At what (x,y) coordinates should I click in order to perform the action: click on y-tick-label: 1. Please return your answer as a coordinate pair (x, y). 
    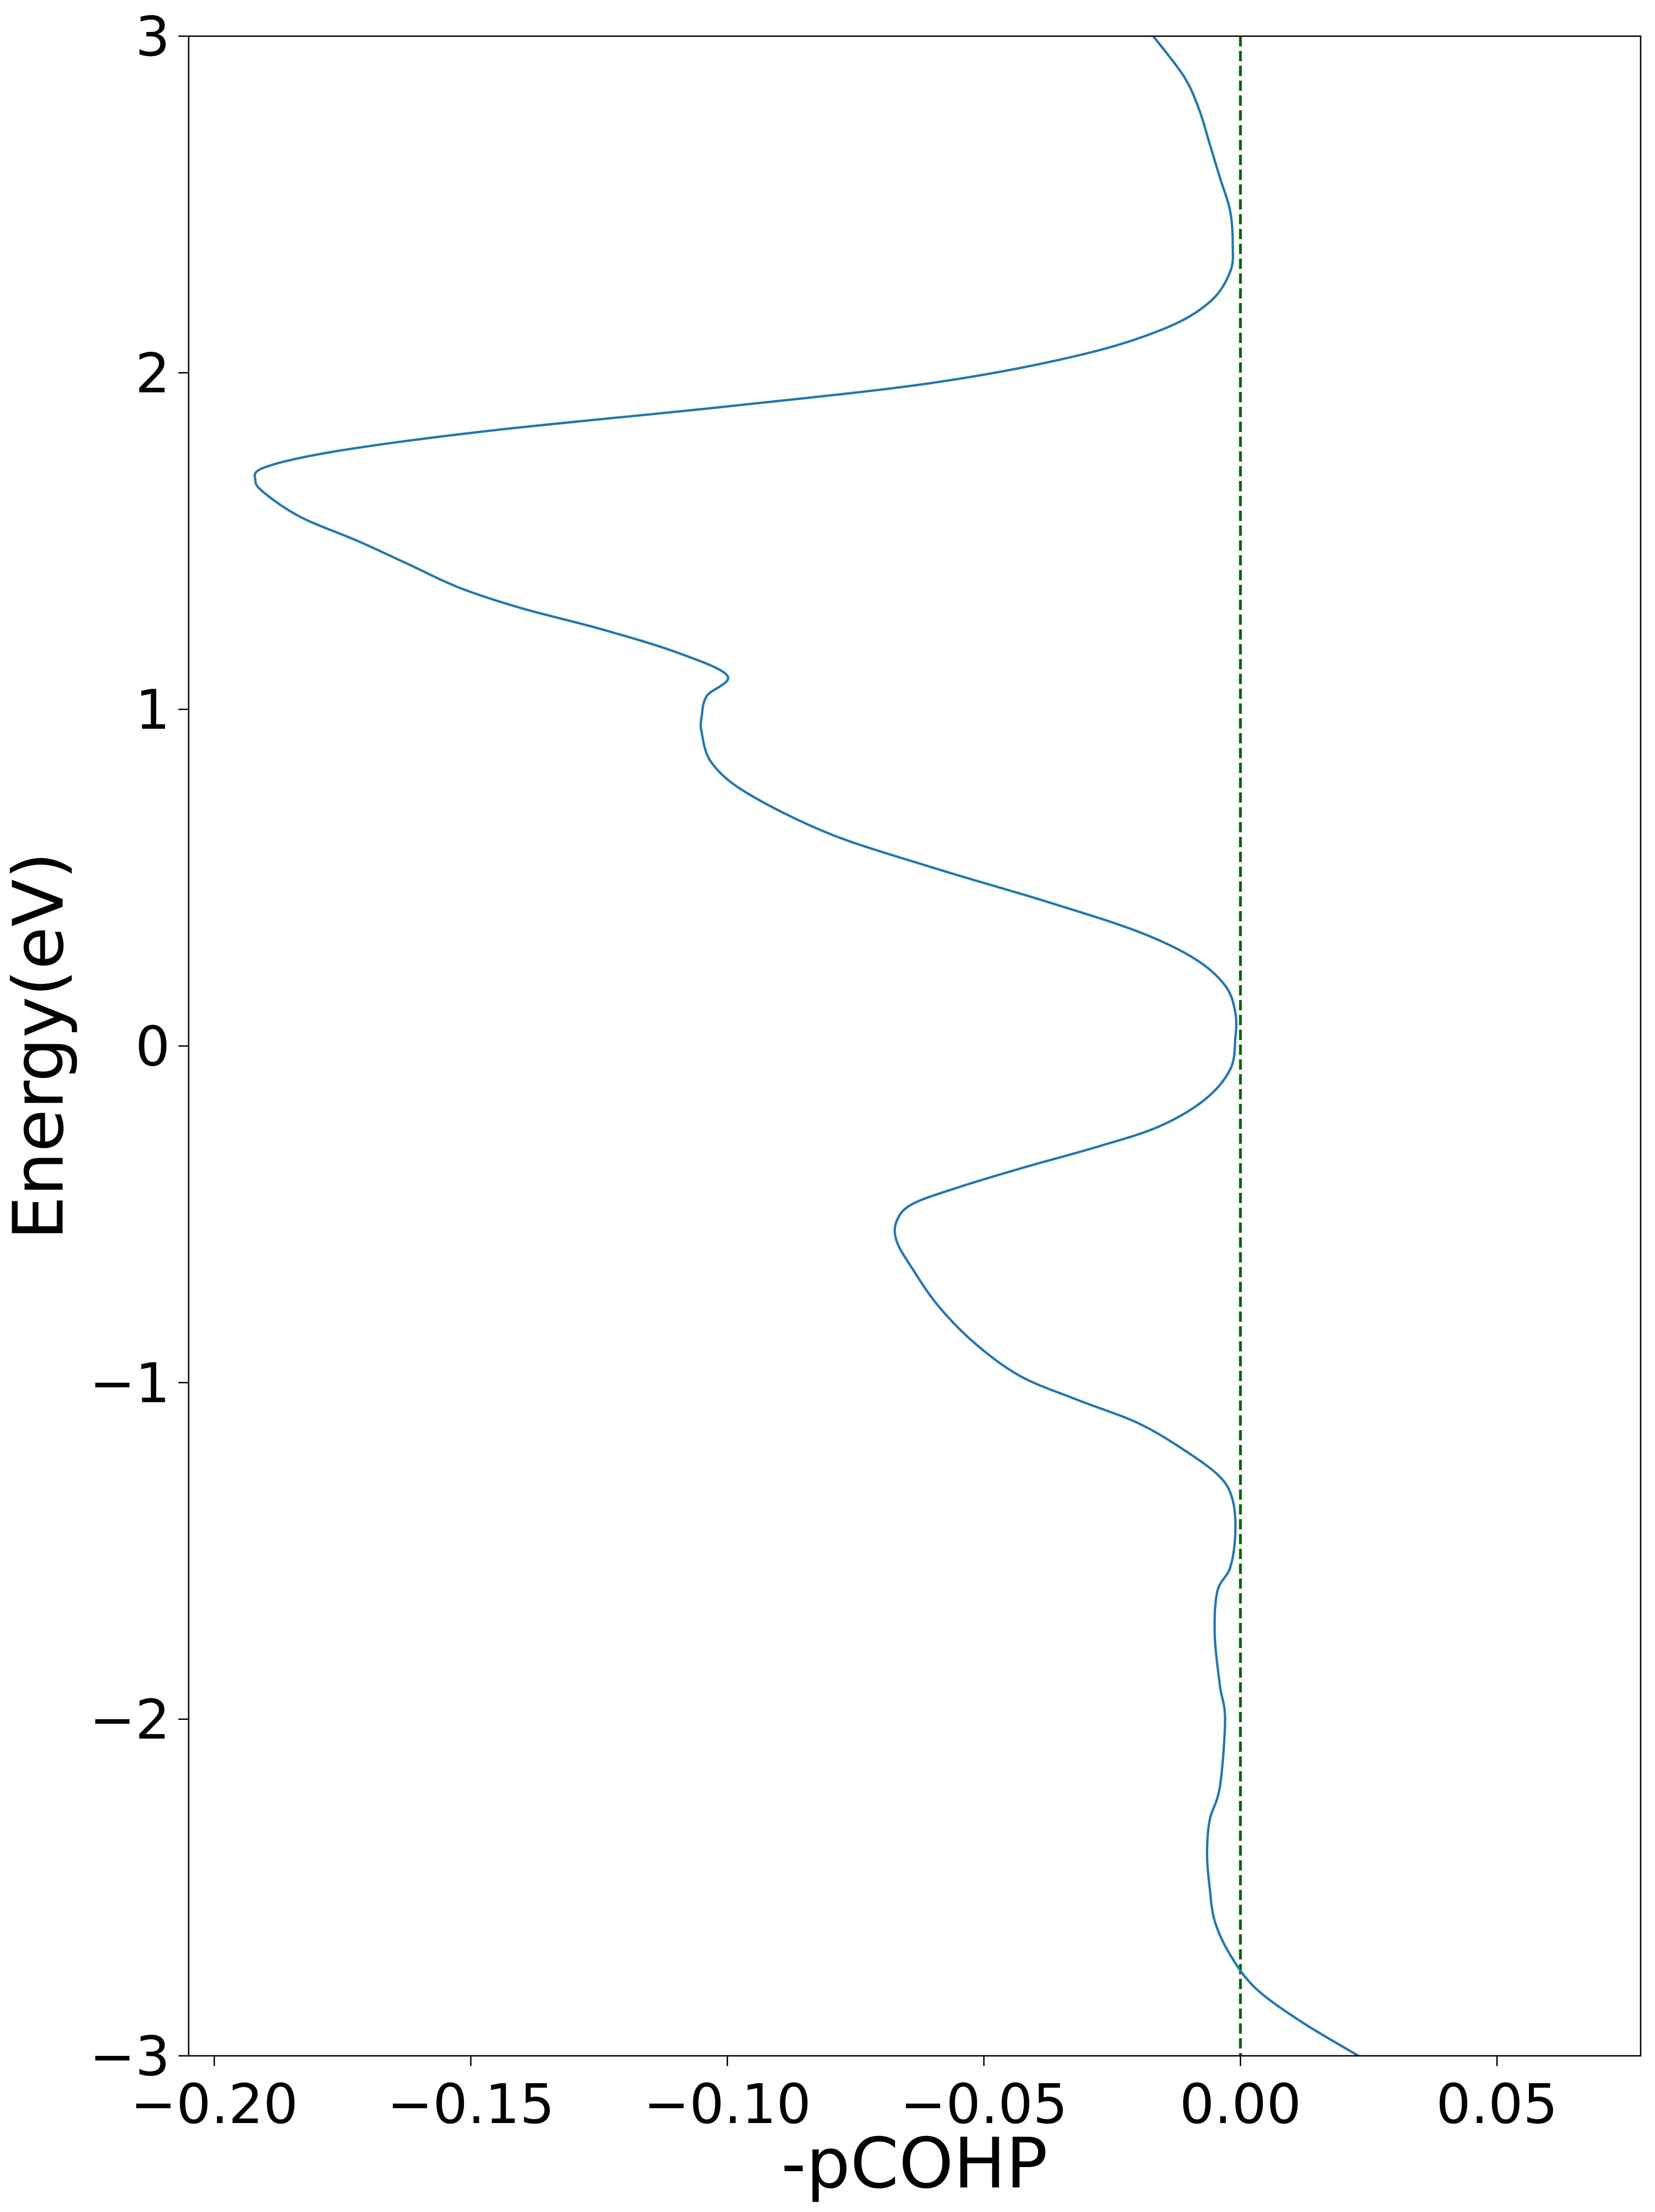
    Looking at the image, I should click on (152, 710).